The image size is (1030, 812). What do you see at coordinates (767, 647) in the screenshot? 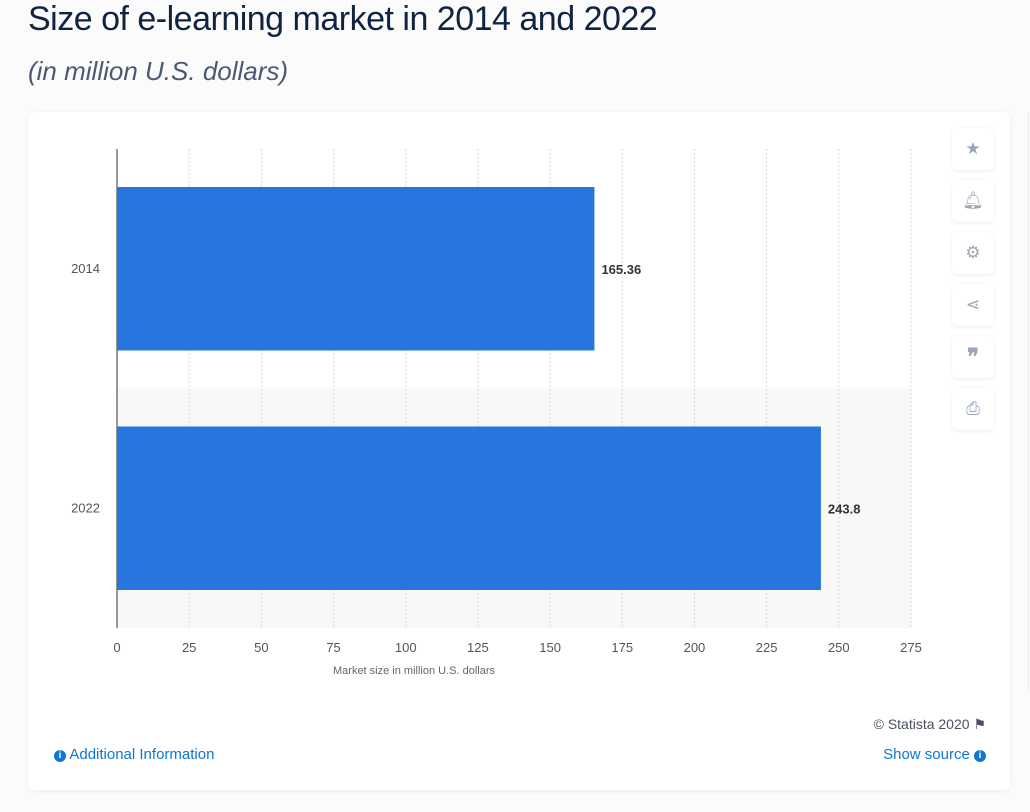
I see `x-tick-label: 225` at bounding box center [767, 647].